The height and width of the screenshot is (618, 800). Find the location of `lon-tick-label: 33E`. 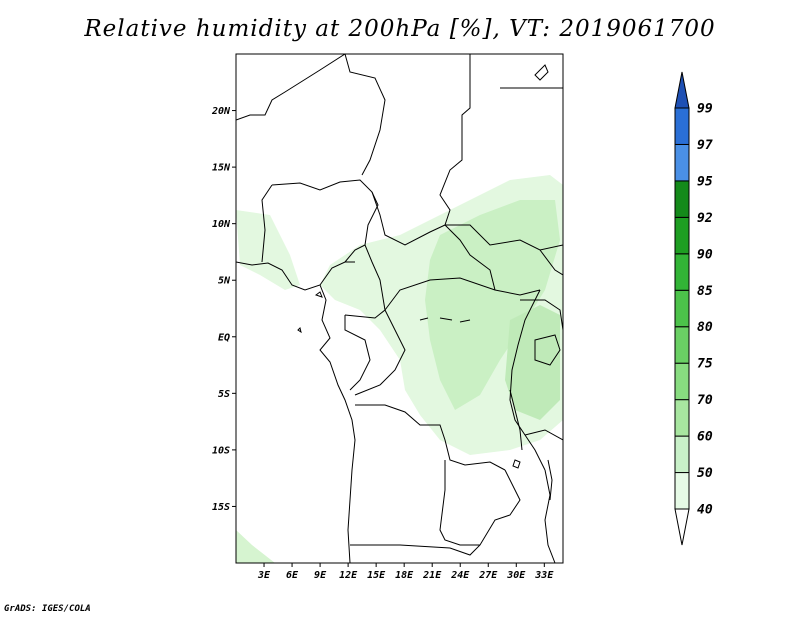

lon-tick-label: 33E is located at coordinates (544, 575).